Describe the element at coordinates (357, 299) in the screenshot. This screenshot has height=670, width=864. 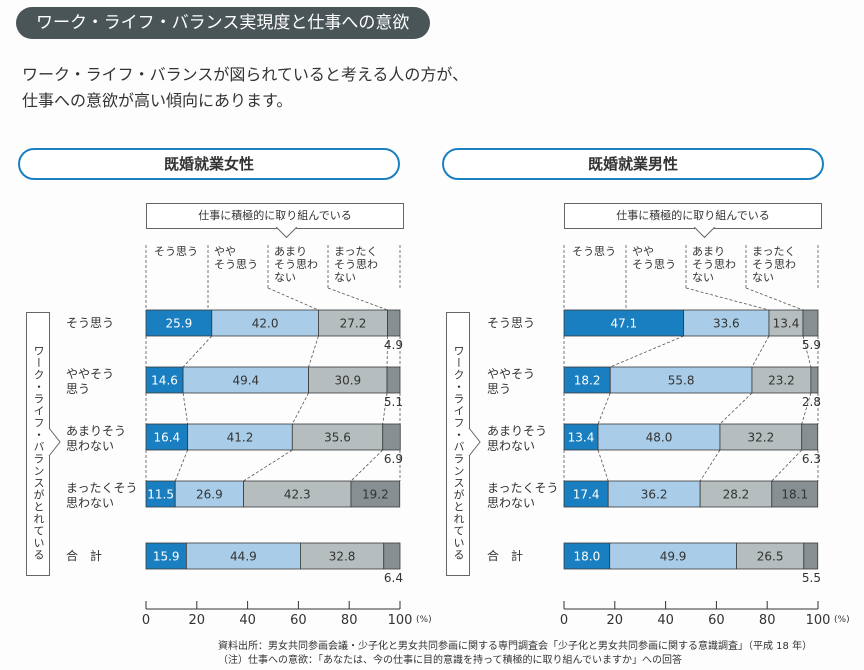
I see `guide-line` at that location.